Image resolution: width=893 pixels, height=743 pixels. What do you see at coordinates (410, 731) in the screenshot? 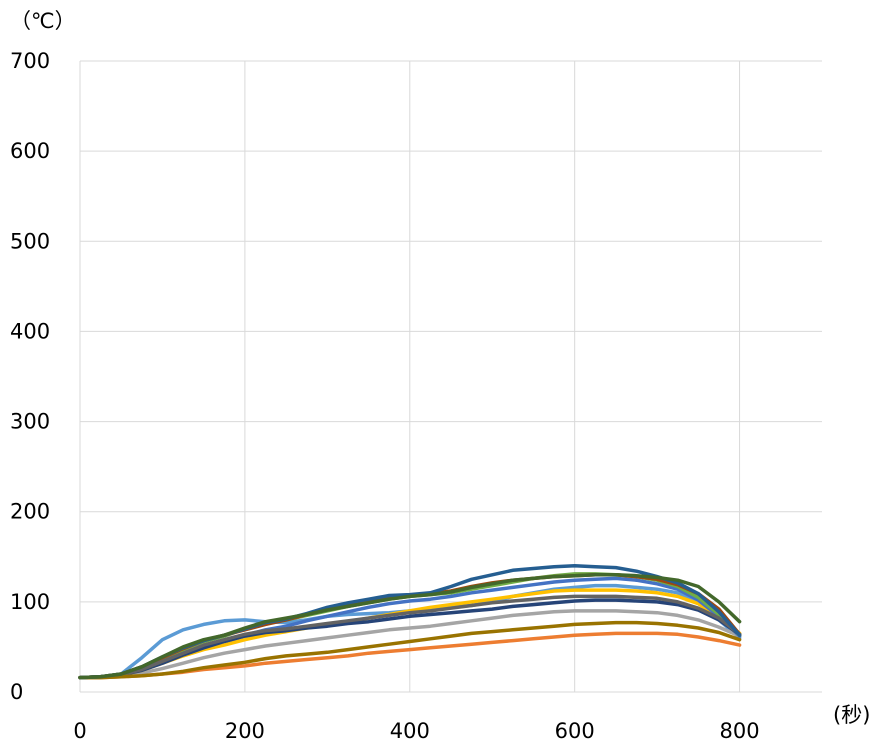
I see `x-tick-label: 400` at bounding box center [410, 731].